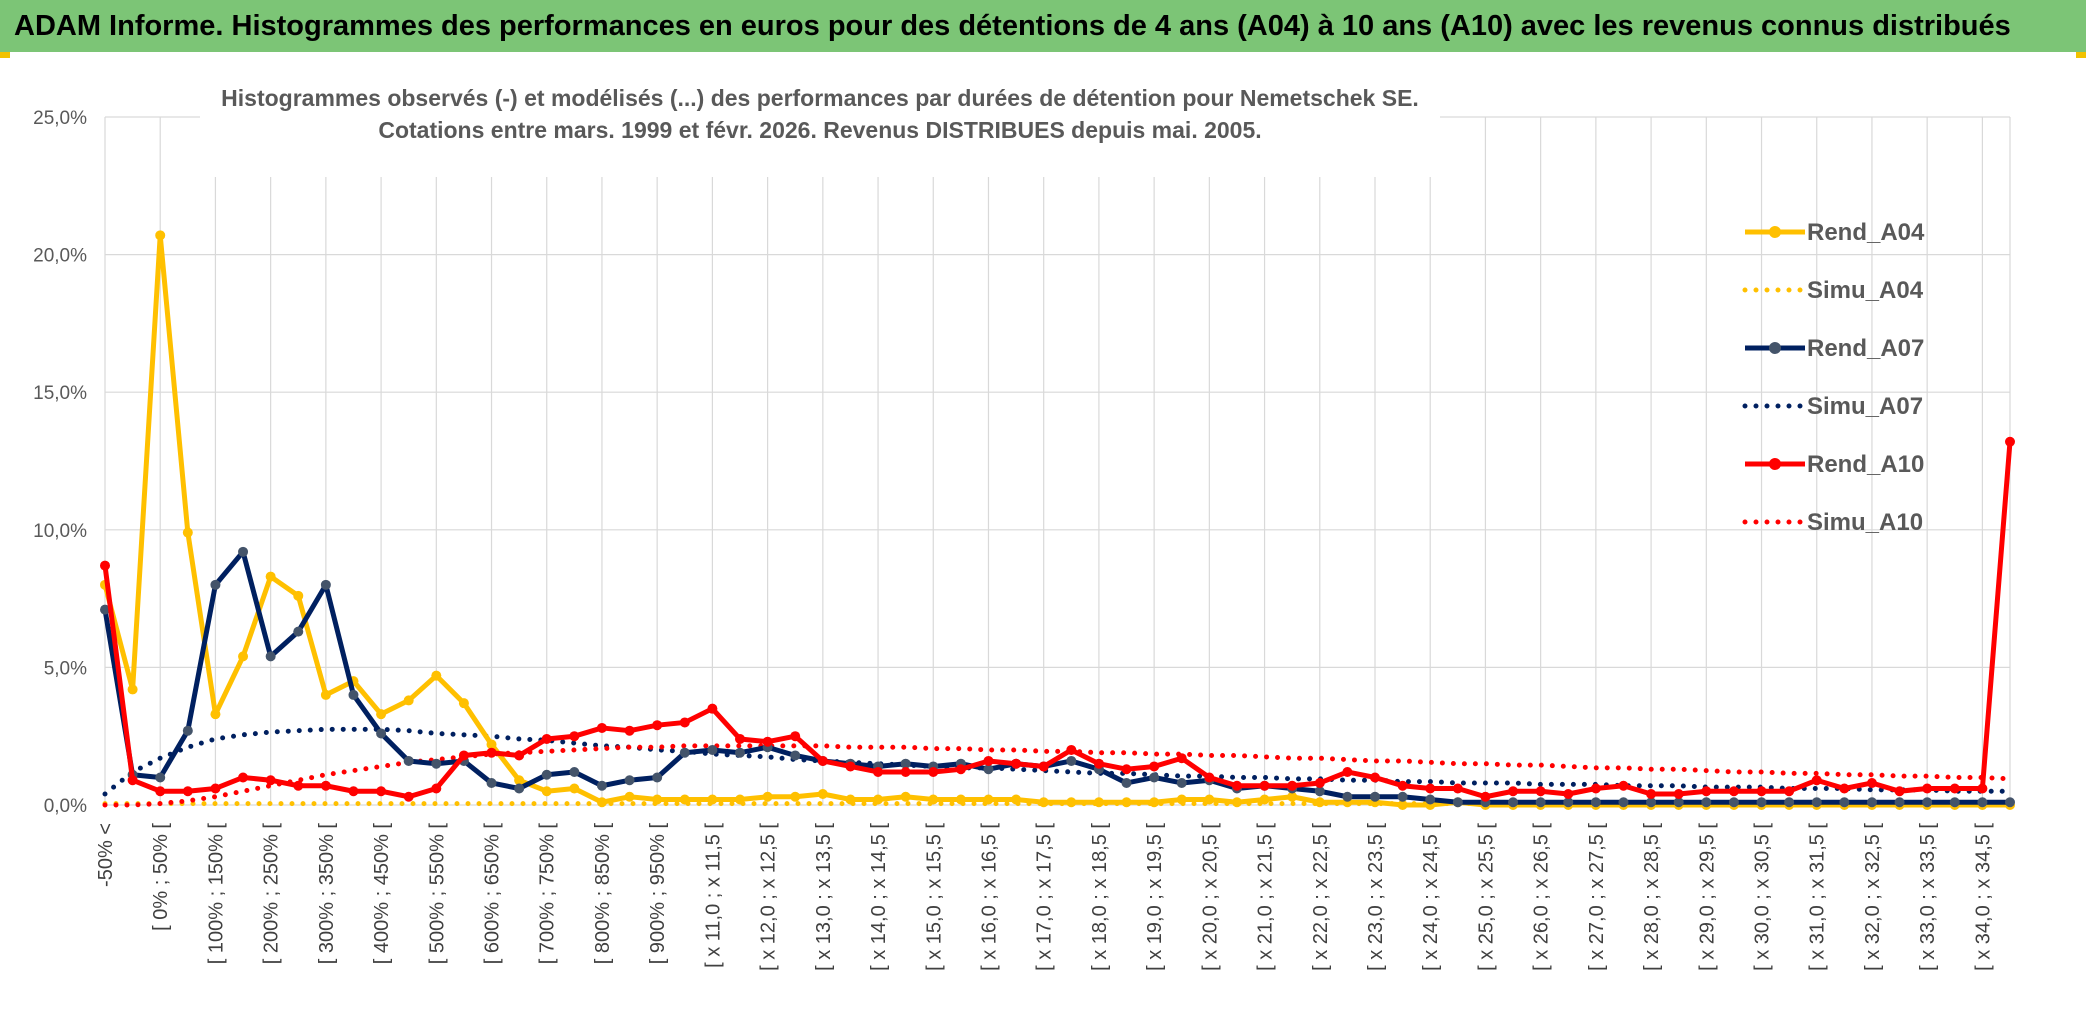  What do you see at coordinates (713, 895) in the screenshot?
I see `x-tick-label: [ x 11,0 ; x 11,5 [` at bounding box center [713, 895].